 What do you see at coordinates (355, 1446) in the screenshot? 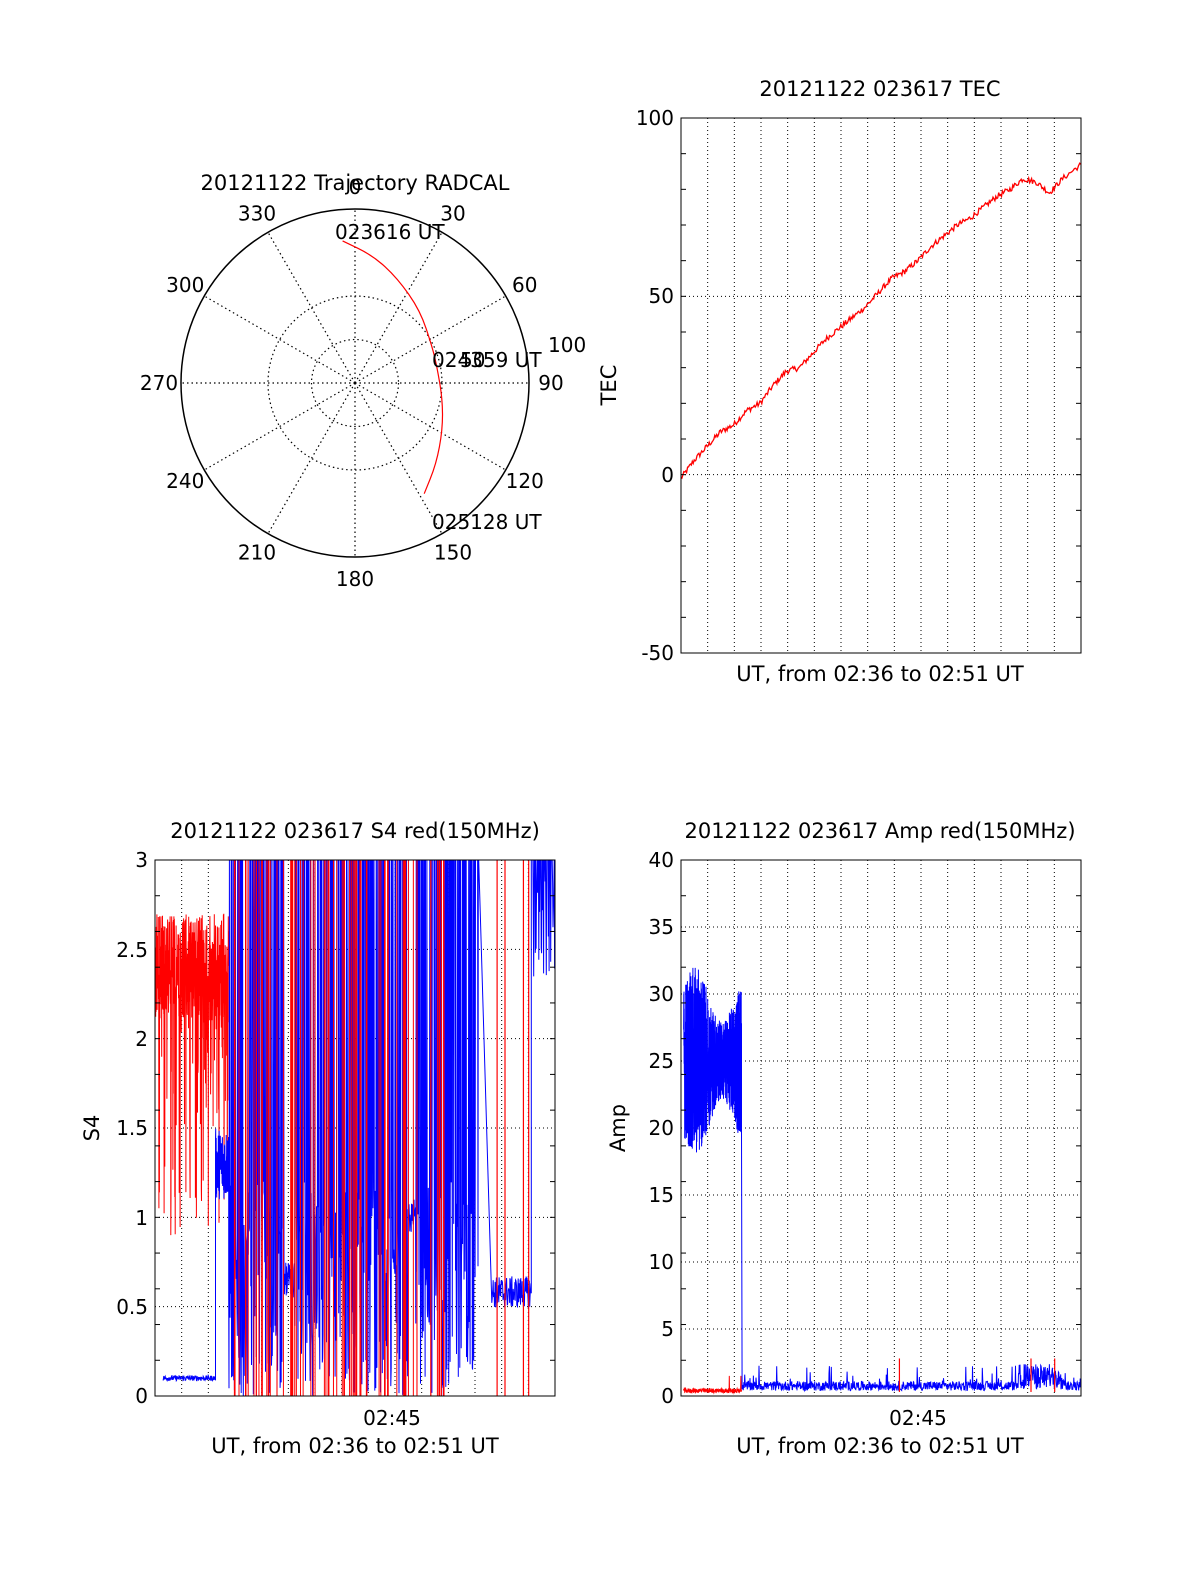
I see `s4-xlabel: UT, from 02:36 to 02:51 UT` at bounding box center [355, 1446].